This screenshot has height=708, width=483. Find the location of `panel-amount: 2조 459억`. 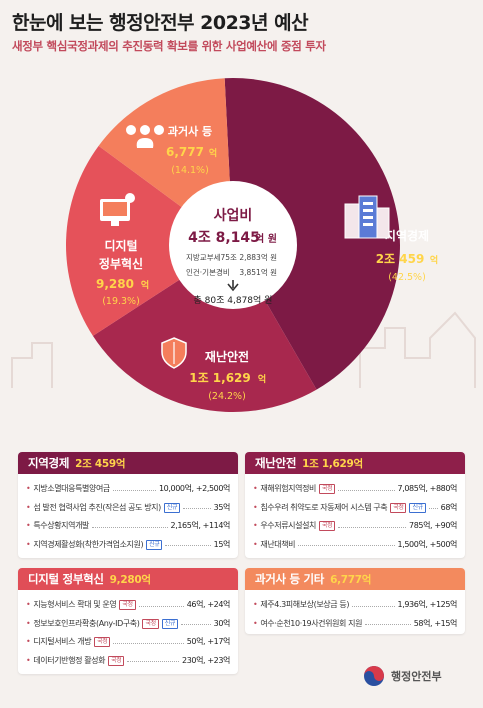

panel-amount: 2조 459억 is located at coordinates (100, 464).